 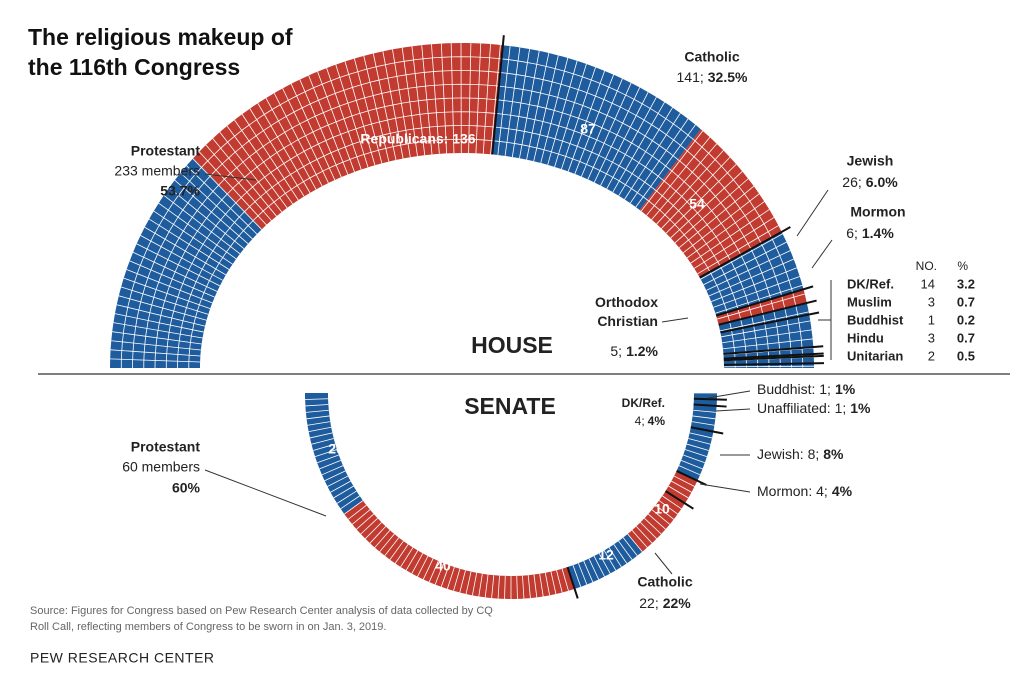 What do you see at coordinates (870, 161) in the screenshot?
I see `group-name: Jewish` at bounding box center [870, 161].